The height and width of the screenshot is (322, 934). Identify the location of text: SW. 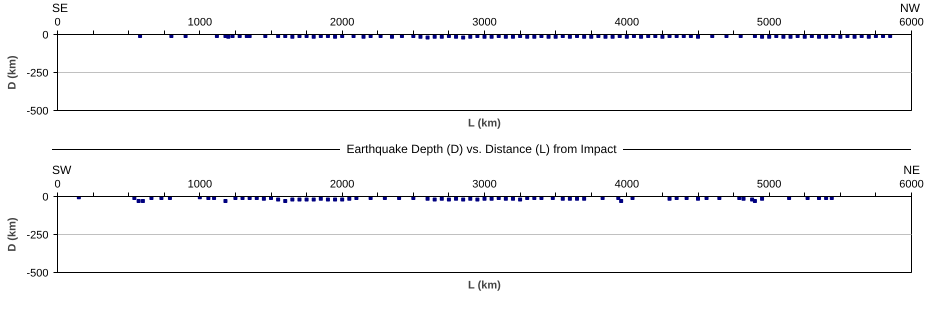
(62, 170).